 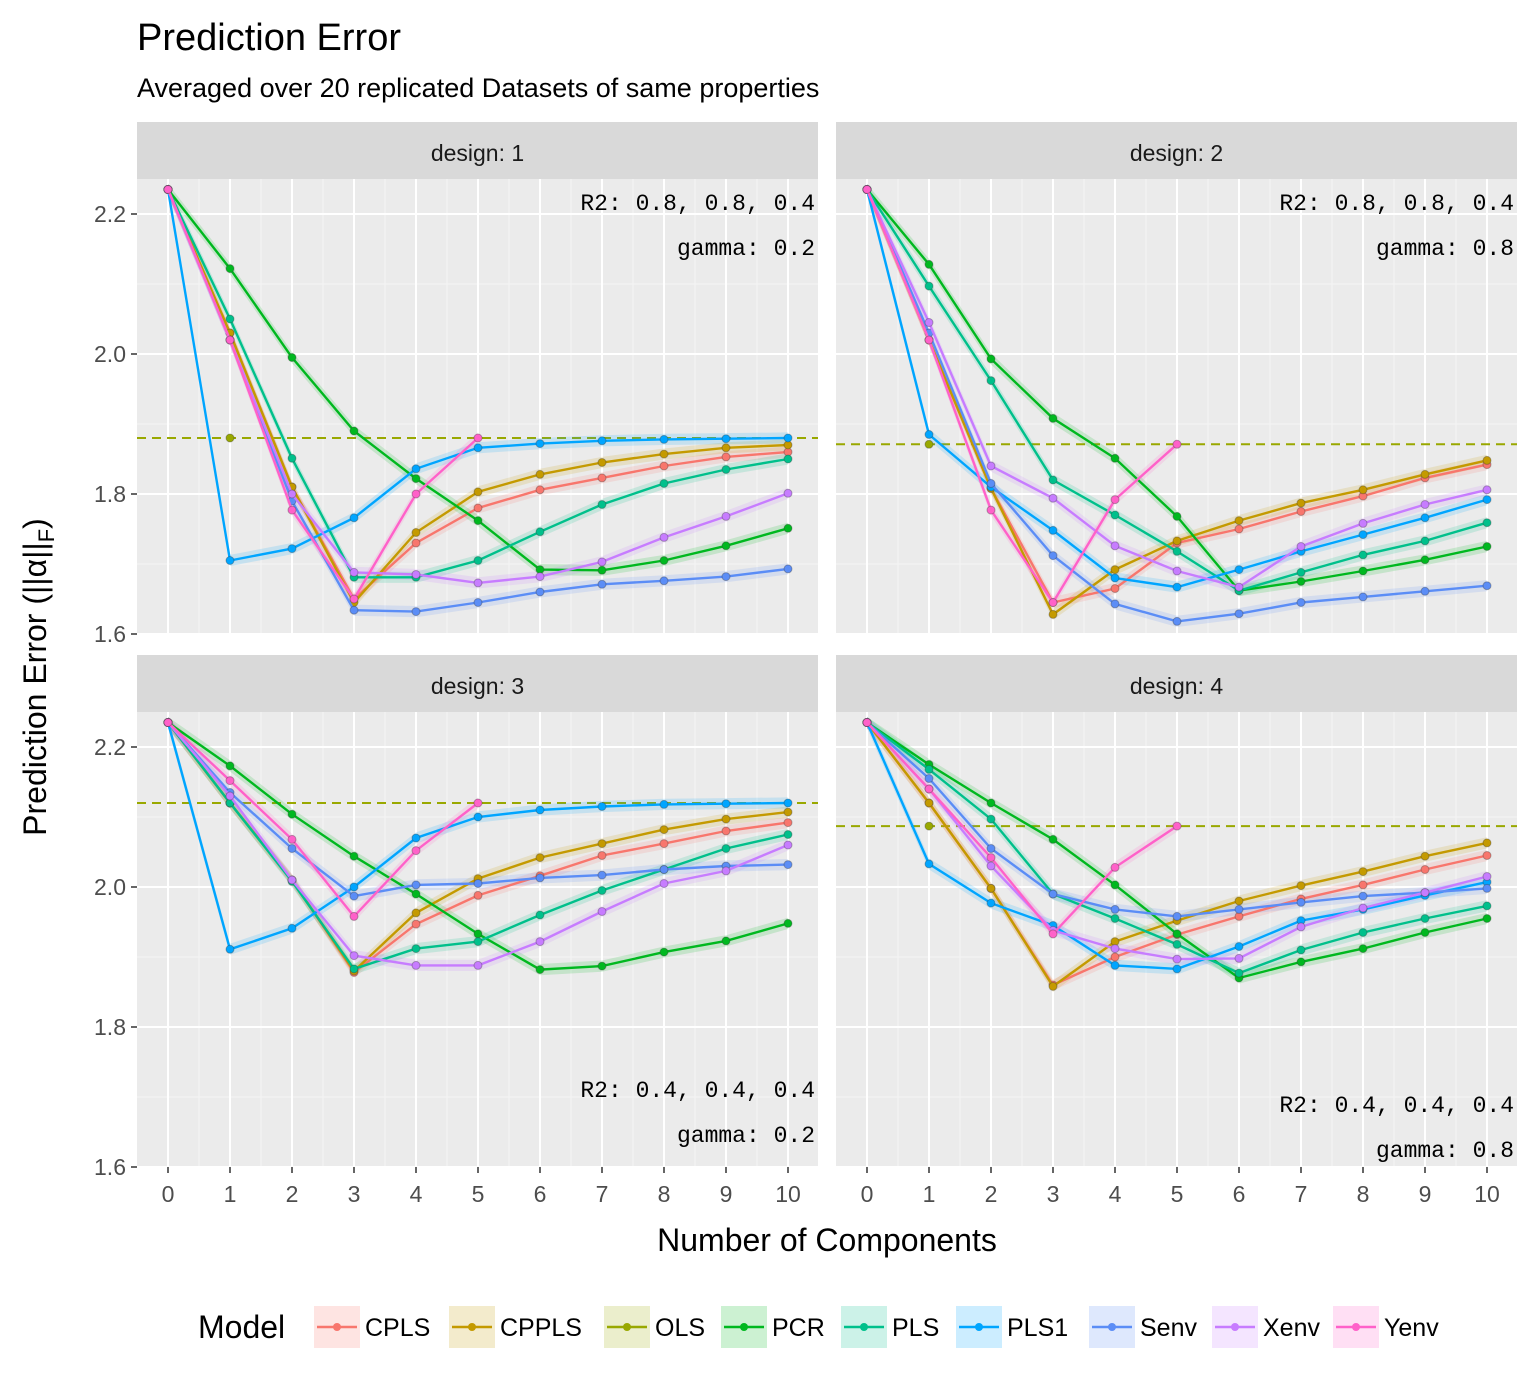 I want to click on panel-1-strip-label: design: 1, so click(x=477, y=153).